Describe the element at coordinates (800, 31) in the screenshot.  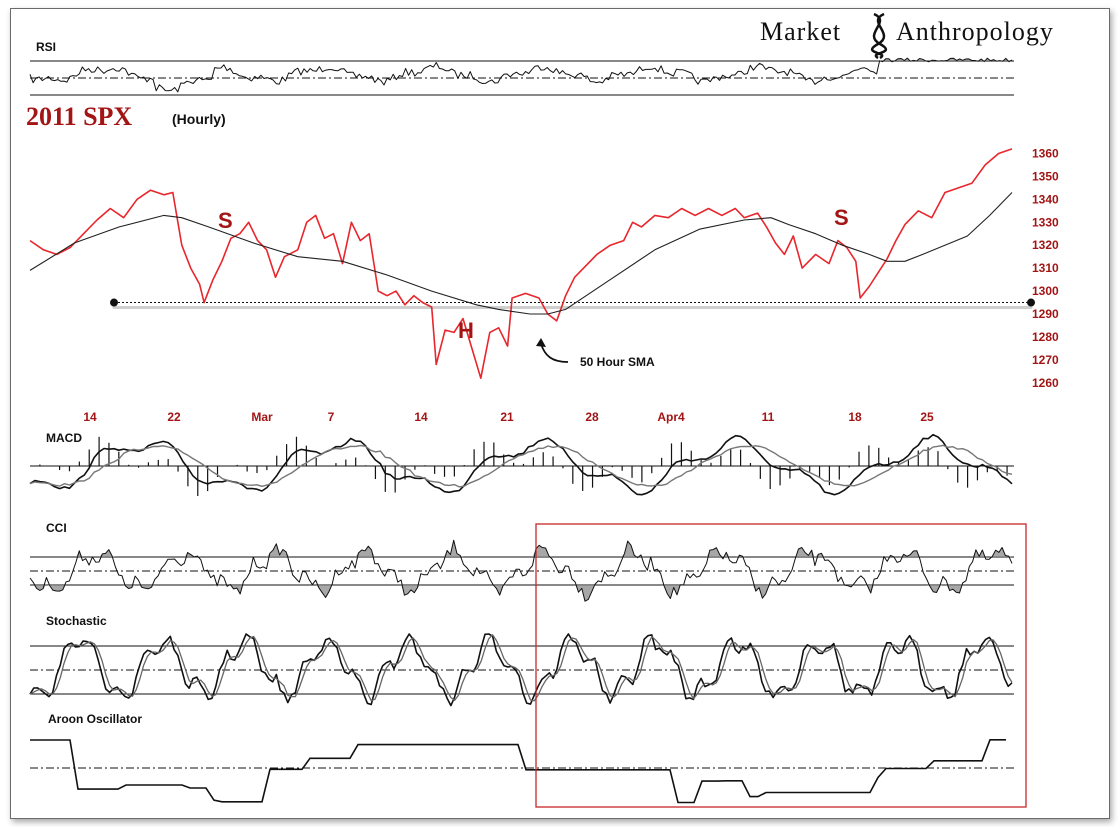
I see `brand-left: Market` at that location.